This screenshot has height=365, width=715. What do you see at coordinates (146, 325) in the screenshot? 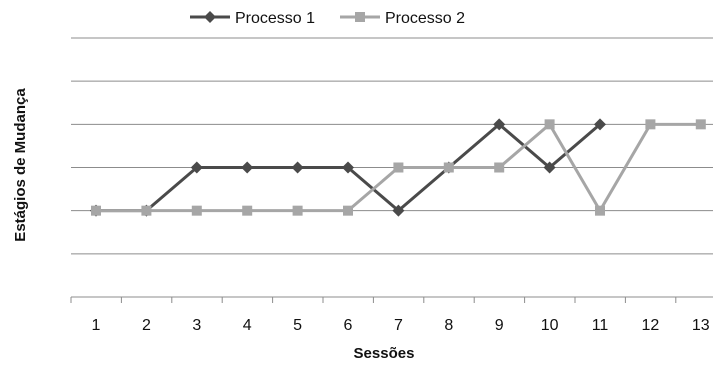
I see `x-tick-label: 2` at bounding box center [146, 325].